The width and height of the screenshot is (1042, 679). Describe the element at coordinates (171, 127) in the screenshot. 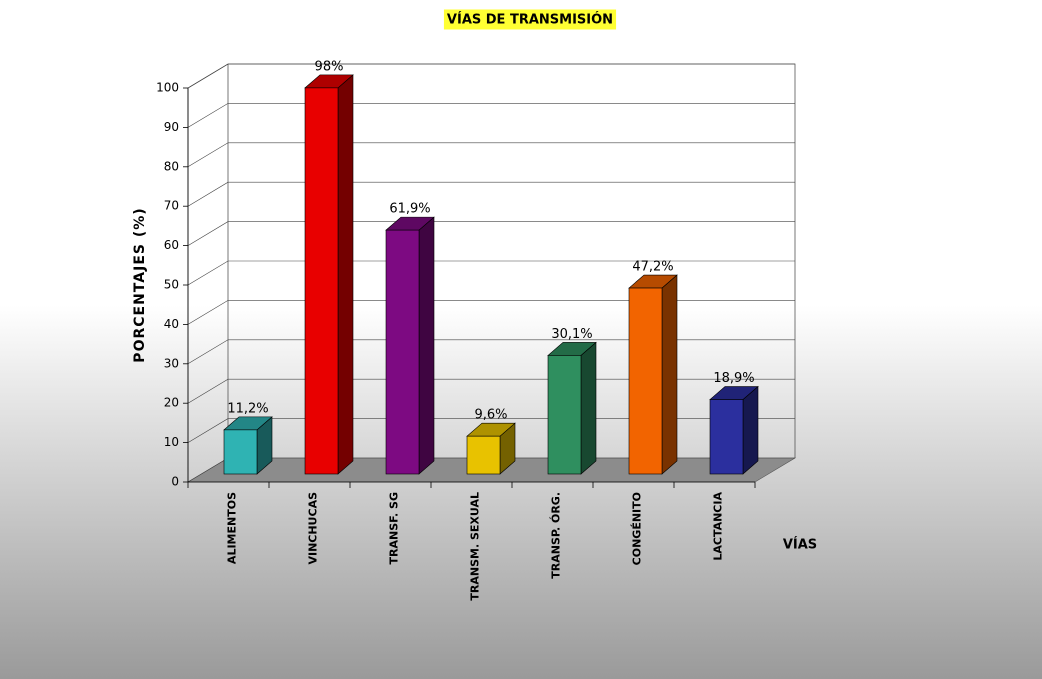

I see `y-tick-label: 90` at that location.